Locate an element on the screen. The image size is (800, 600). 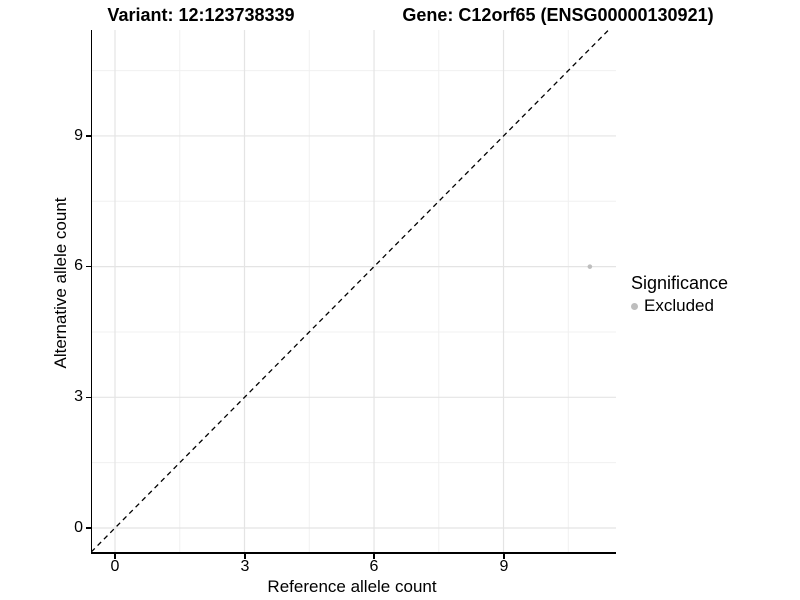
x-axis-title: Reference allele count is located at coordinates (352, 586).